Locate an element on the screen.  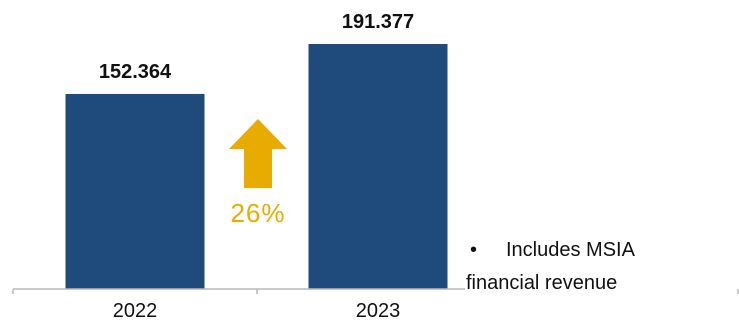
value-labels-layer: 152.364 191.377 is located at coordinates (256, 47).